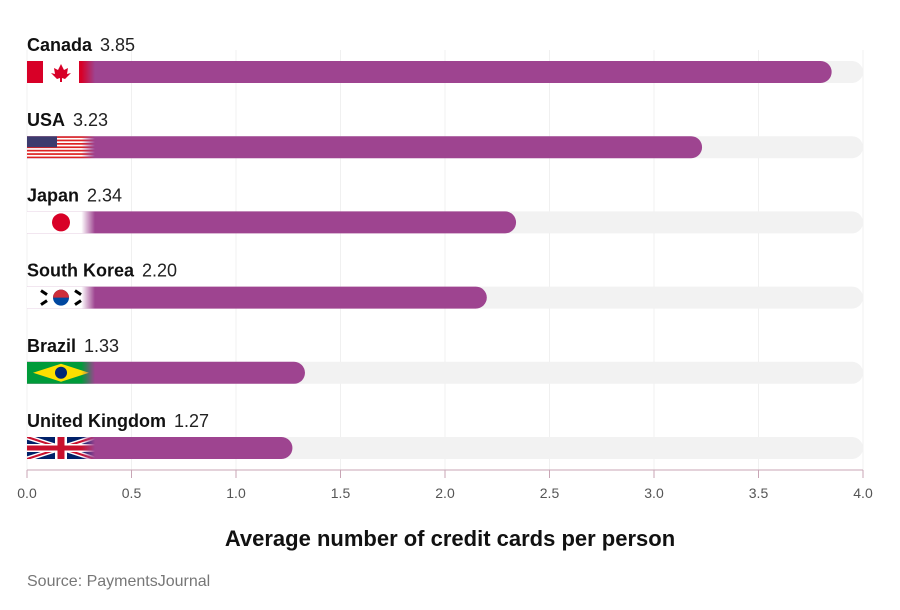 This screenshot has height=610, width=900. What do you see at coordinates (81, 271) in the screenshot?
I see `country-name: South Korea` at bounding box center [81, 271].